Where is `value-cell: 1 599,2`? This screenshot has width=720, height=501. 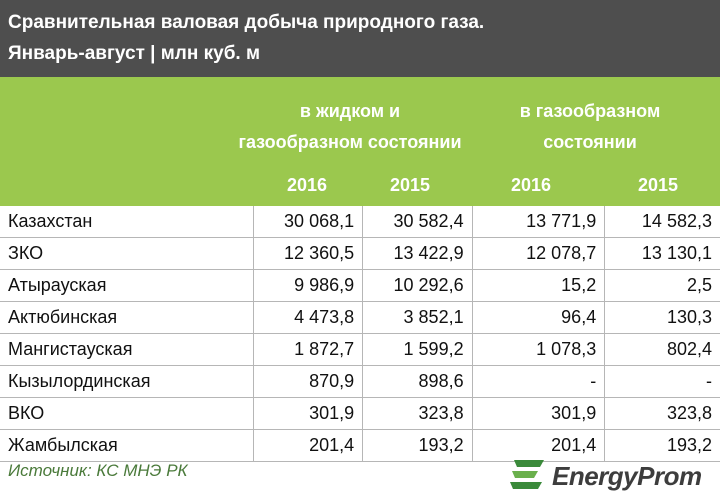 value-cell: 1 599,2 is located at coordinates (417, 349).